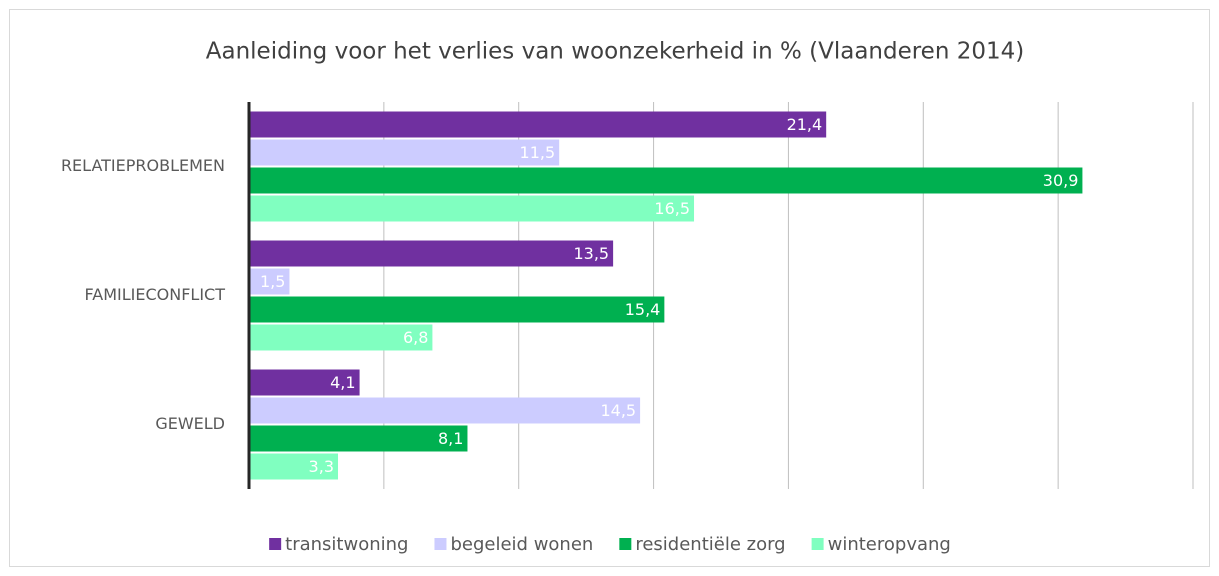 The height and width of the screenshot is (576, 1219). Describe the element at coordinates (521, 544) in the screenshot. I see `legend-label: begeleid wonen` at that location.